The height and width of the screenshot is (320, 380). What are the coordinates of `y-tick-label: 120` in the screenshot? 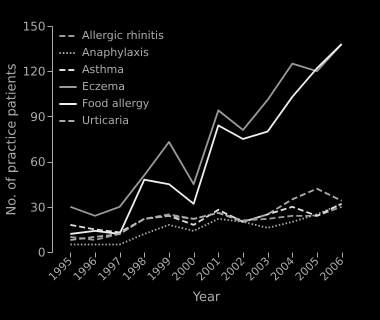 It's located at (34, 71).